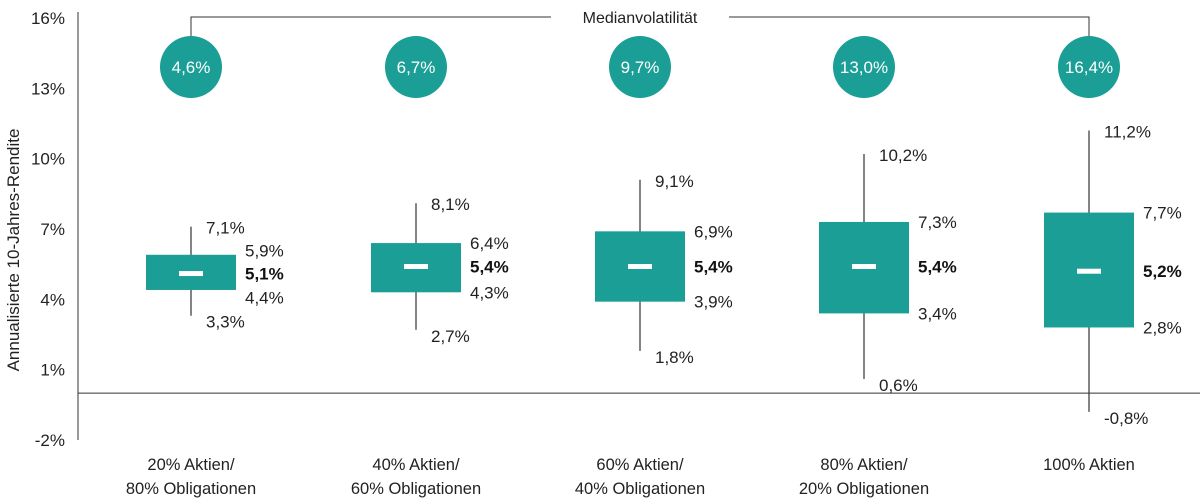 The height and width of the screenshot is (503, 1200). What do you see at coordinates (864, 465) in the screenshot?
I see `category-label-line1: 80% Aktien/` at bounding box center [864, 465].